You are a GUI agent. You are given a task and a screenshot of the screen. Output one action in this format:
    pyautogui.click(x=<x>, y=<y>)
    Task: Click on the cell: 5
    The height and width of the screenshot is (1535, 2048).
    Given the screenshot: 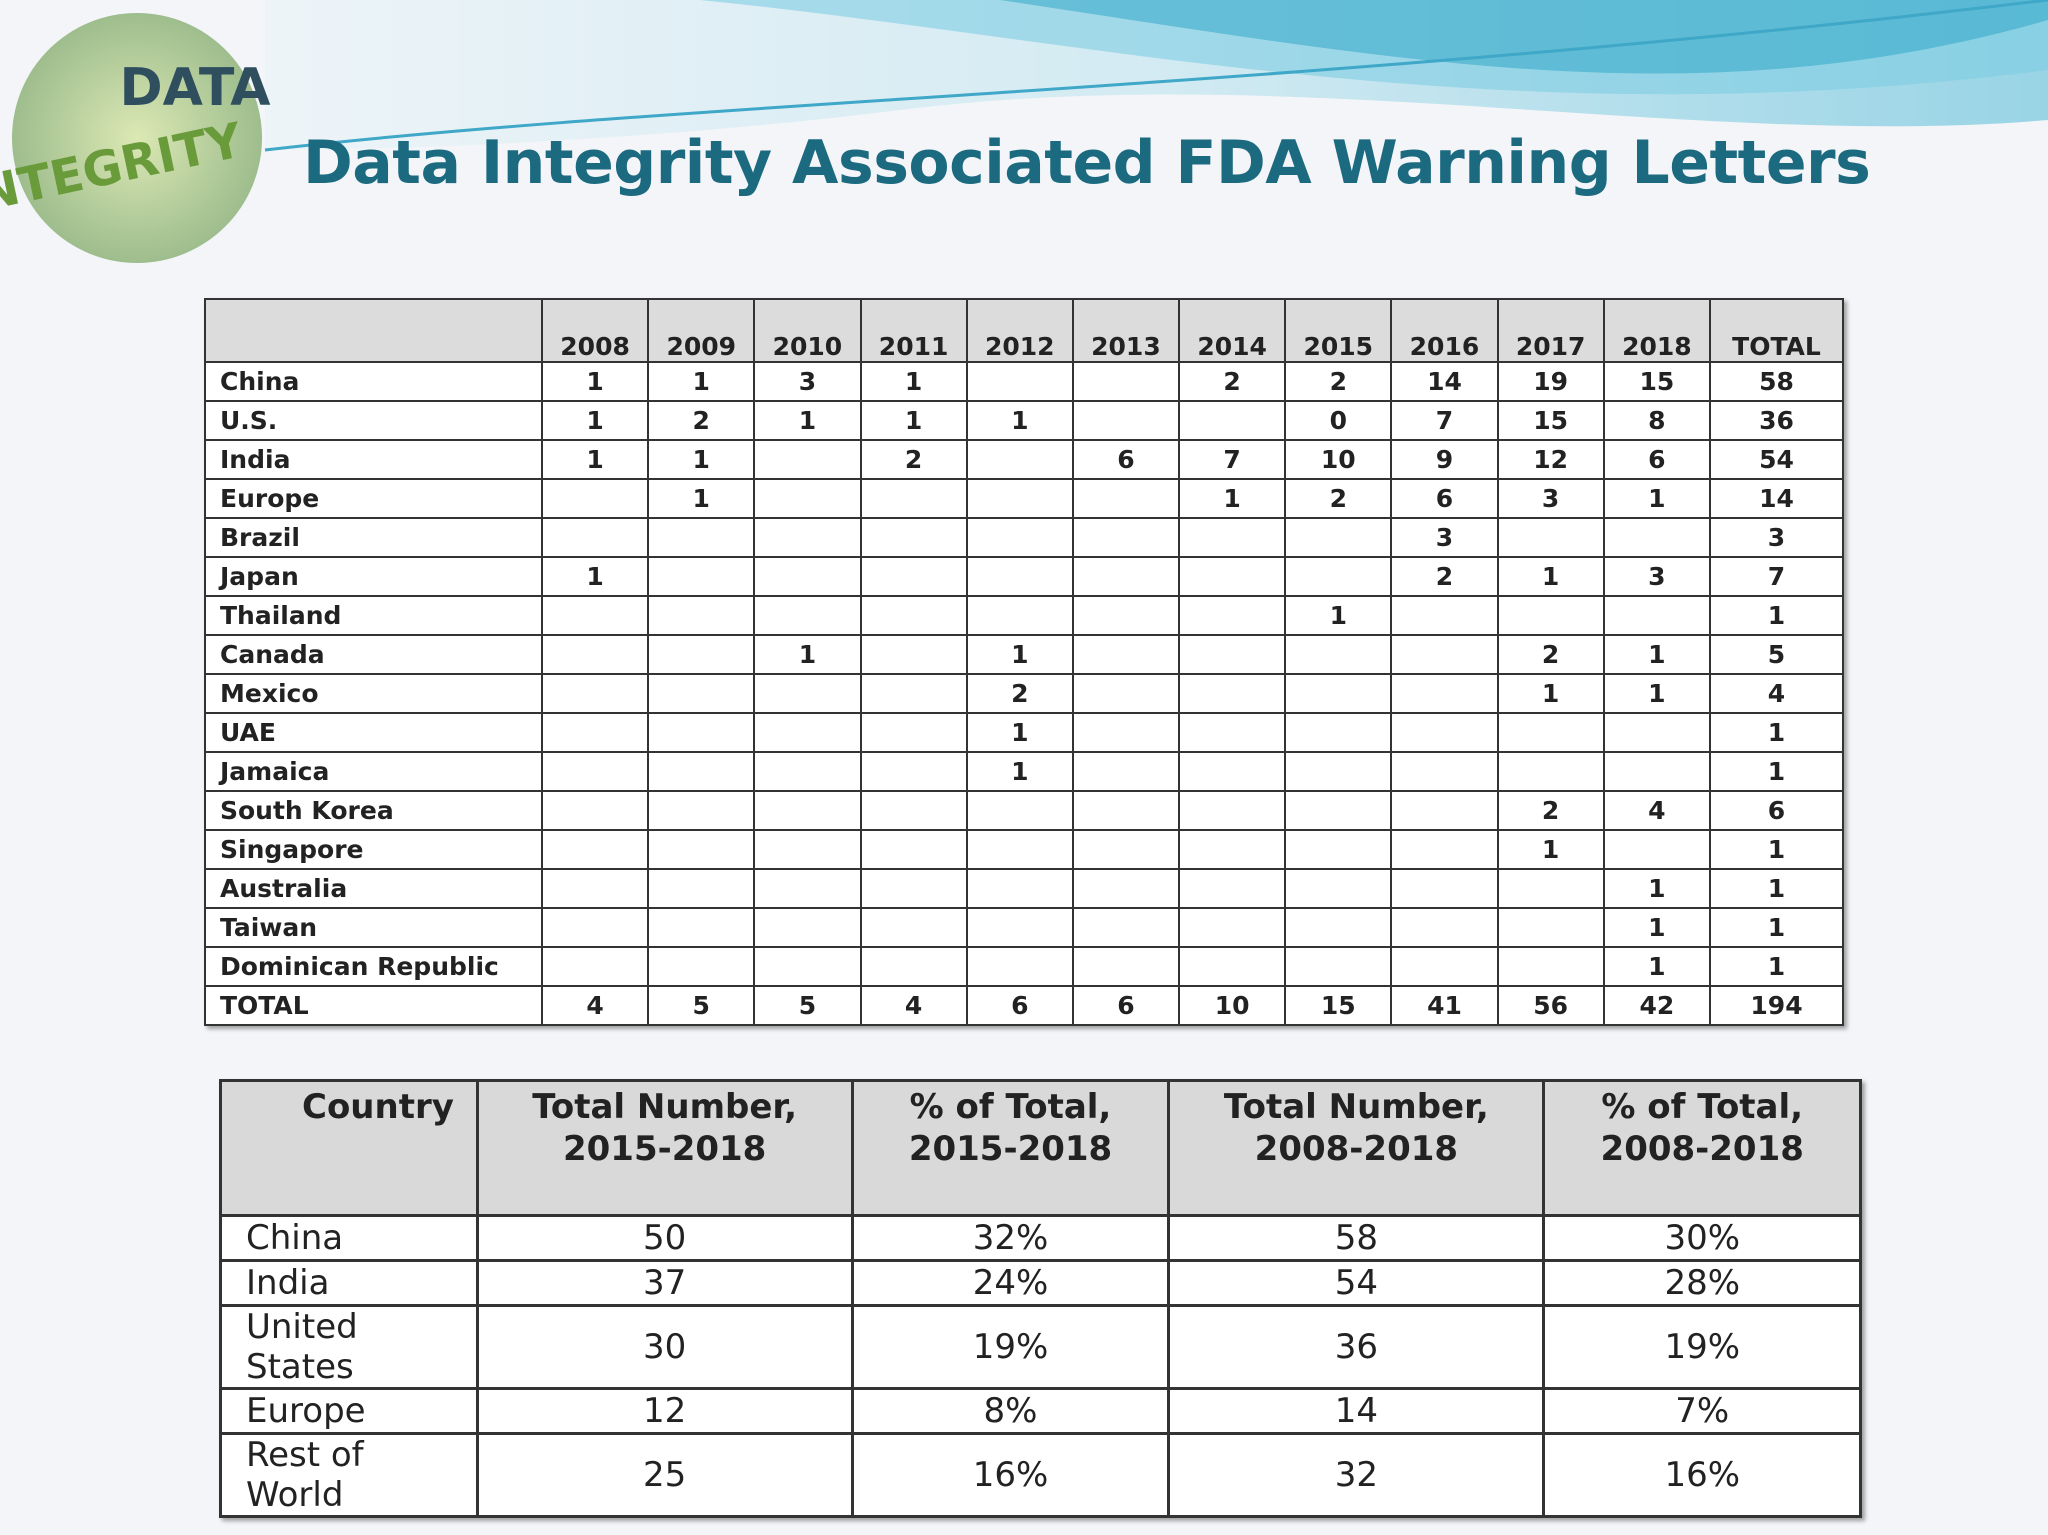 What is the action you would take?
    pyautogui.click(x=701, y=1005)
    